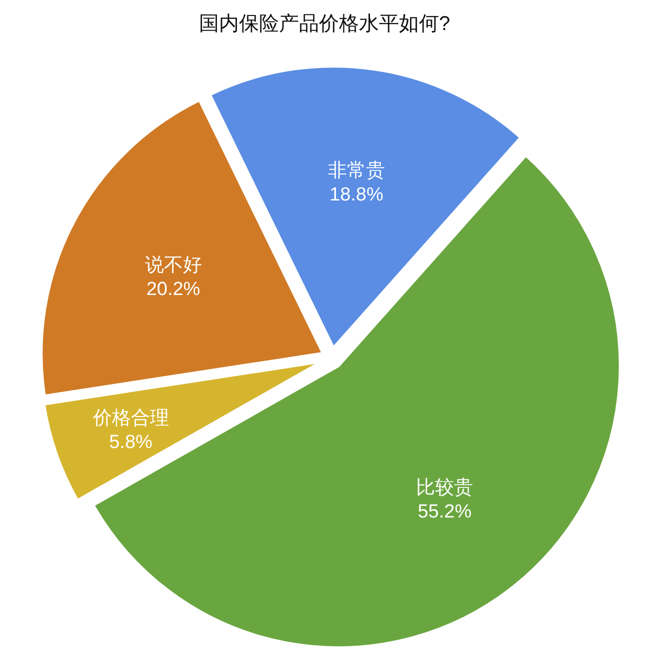  I want to click on data-label: 55.2%, so click(445, 511).